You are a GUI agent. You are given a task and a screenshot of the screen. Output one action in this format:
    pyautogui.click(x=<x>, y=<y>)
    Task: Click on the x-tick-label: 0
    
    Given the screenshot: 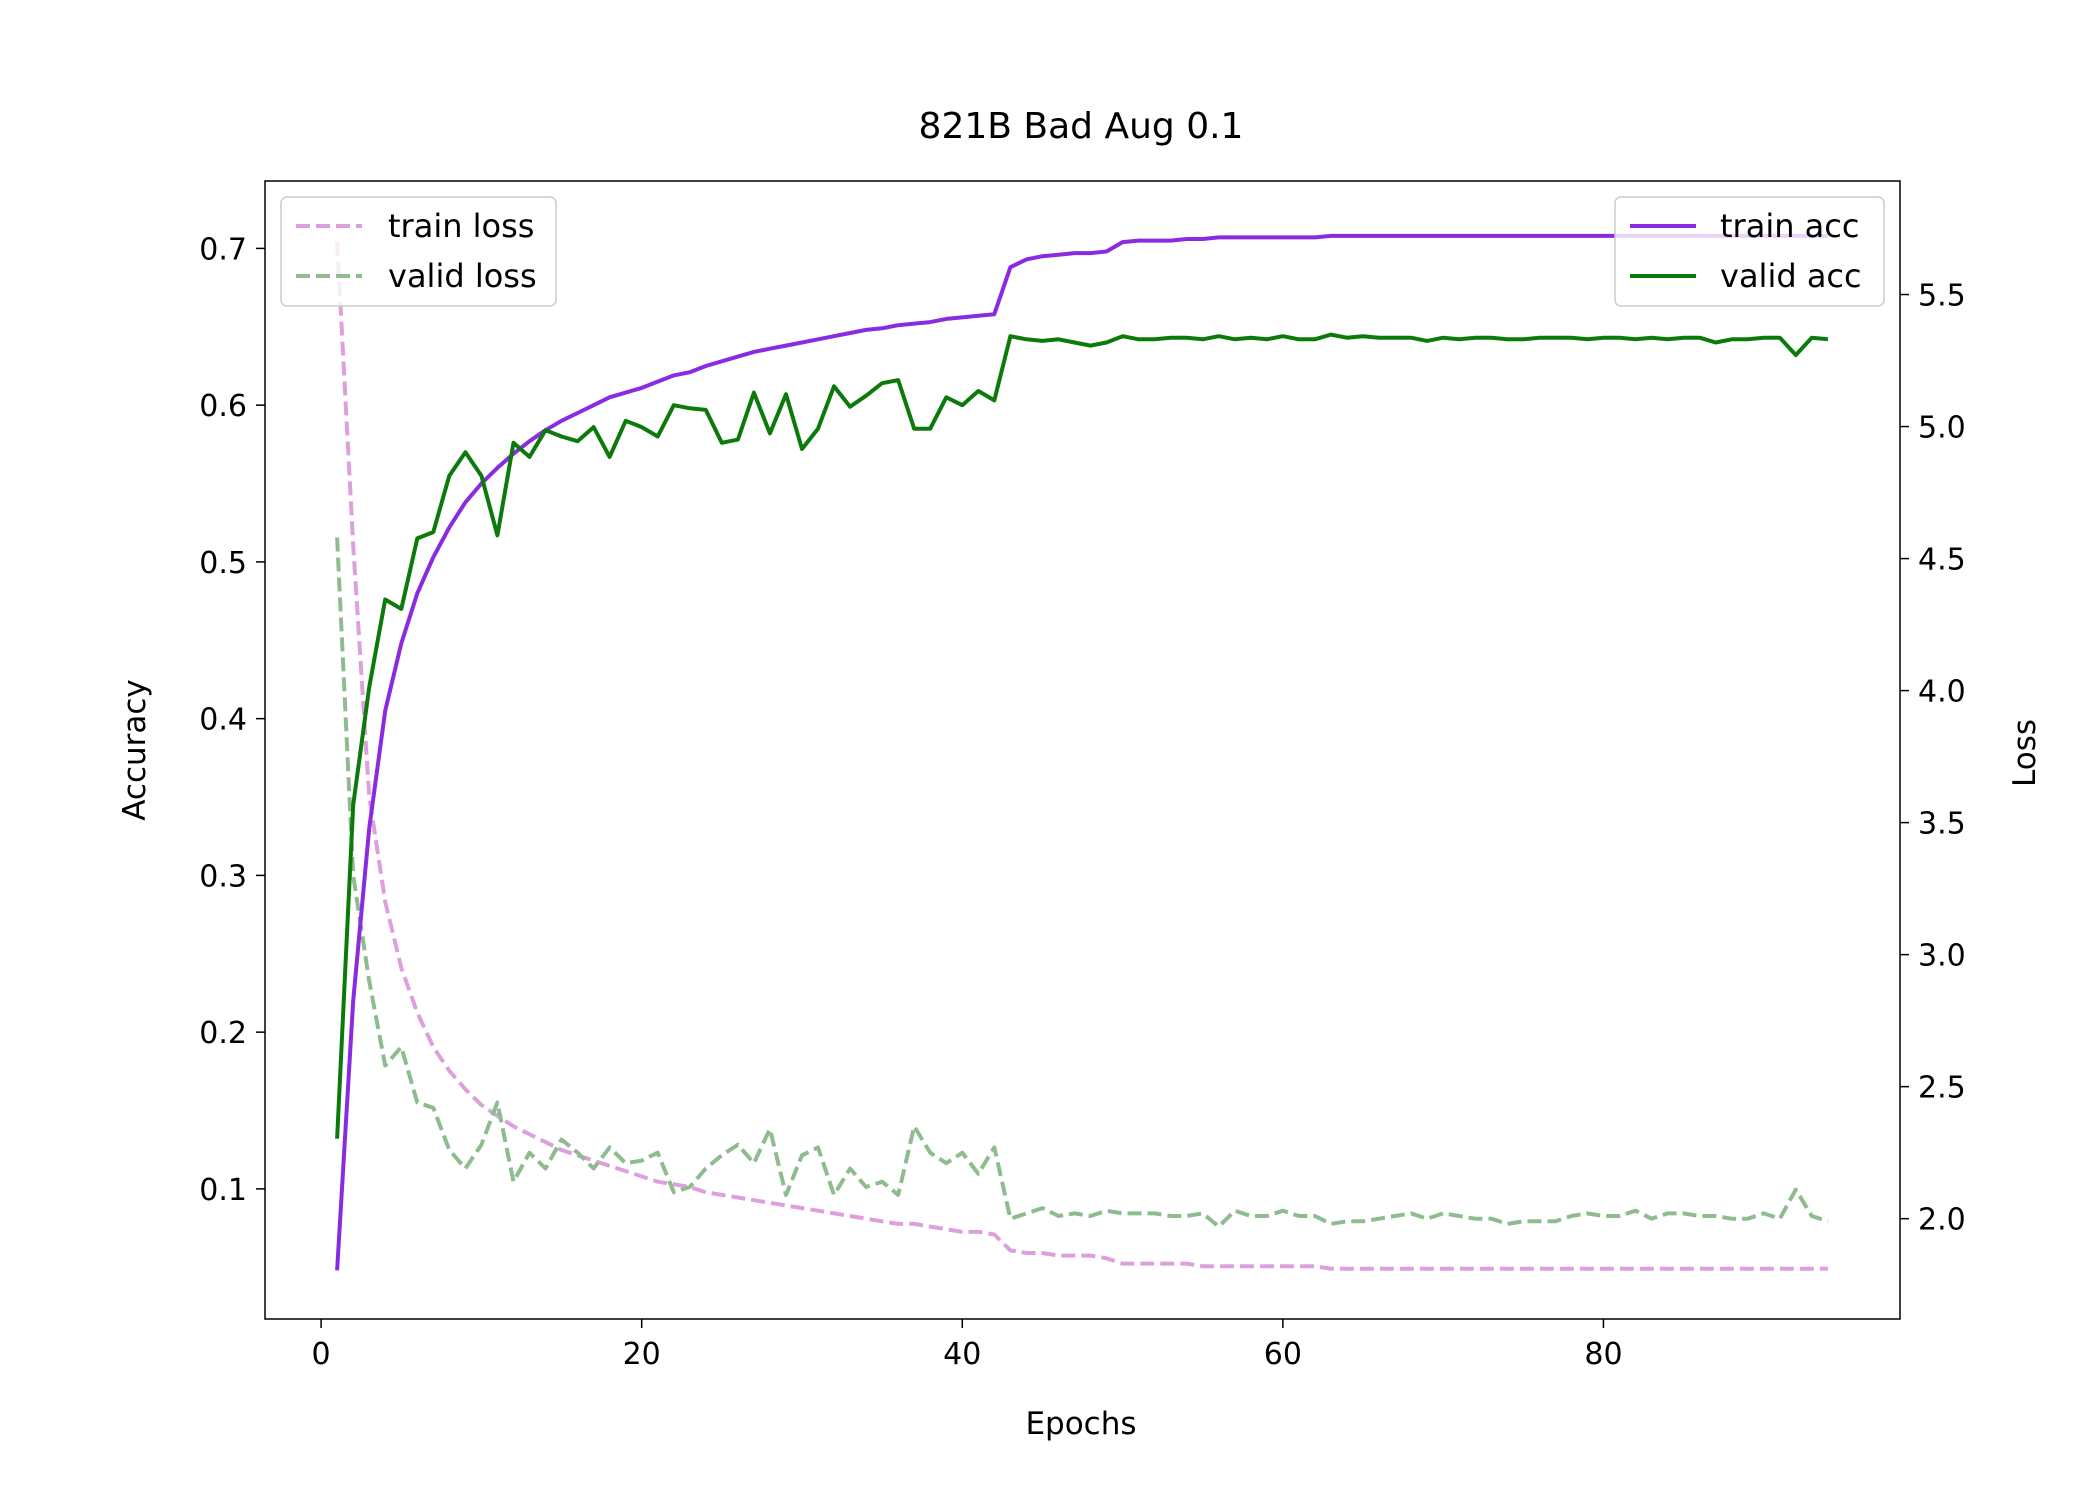 What is the action you would take?
    pyautogui.click(x=321, y=1354)
    